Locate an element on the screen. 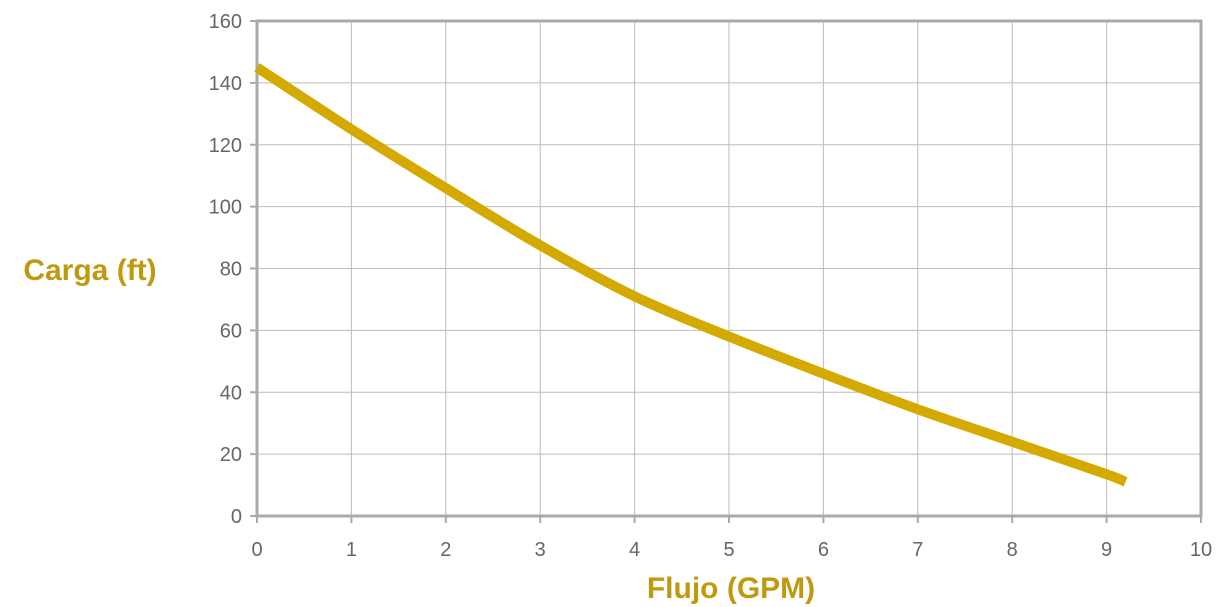 The image size is (1223, 607). y-axis-title: Carga (ft) is located at coordinates (89, 270).